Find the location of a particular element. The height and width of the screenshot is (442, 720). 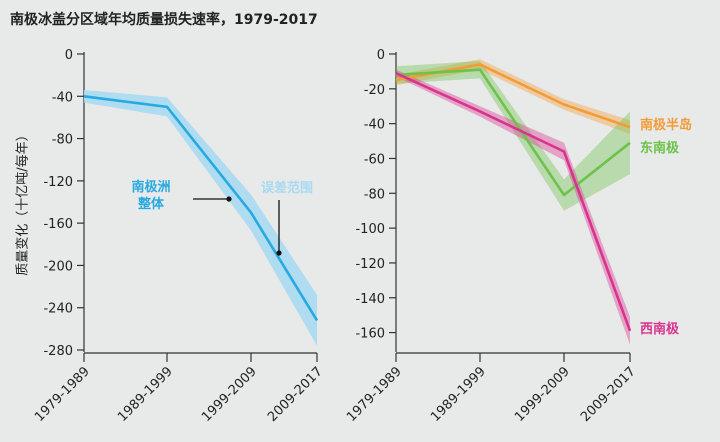

y-tick-label: -280 is located at coordinates (58, 351).